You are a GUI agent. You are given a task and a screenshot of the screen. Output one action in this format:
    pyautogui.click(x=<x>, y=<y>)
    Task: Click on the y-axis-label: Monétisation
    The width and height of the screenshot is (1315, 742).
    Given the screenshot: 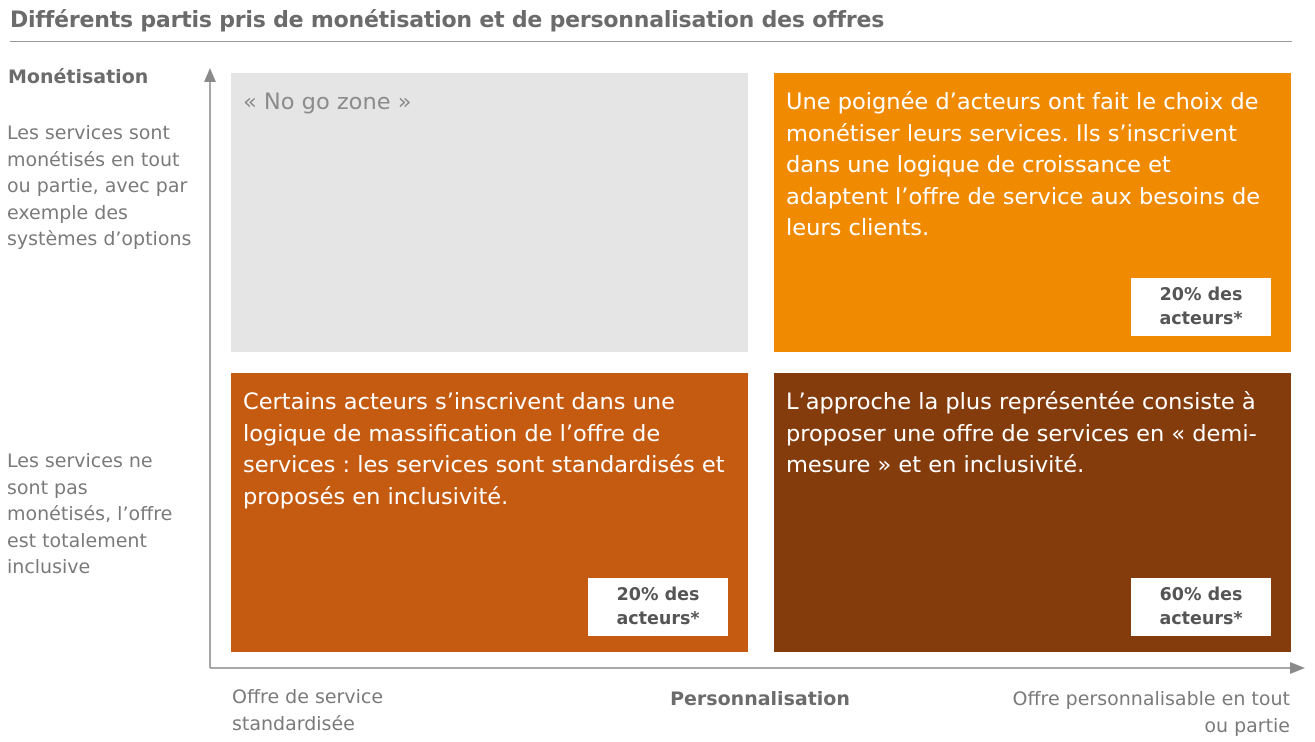 What is the action you would take?
    pyautogui.click(x=78, y=77)
    